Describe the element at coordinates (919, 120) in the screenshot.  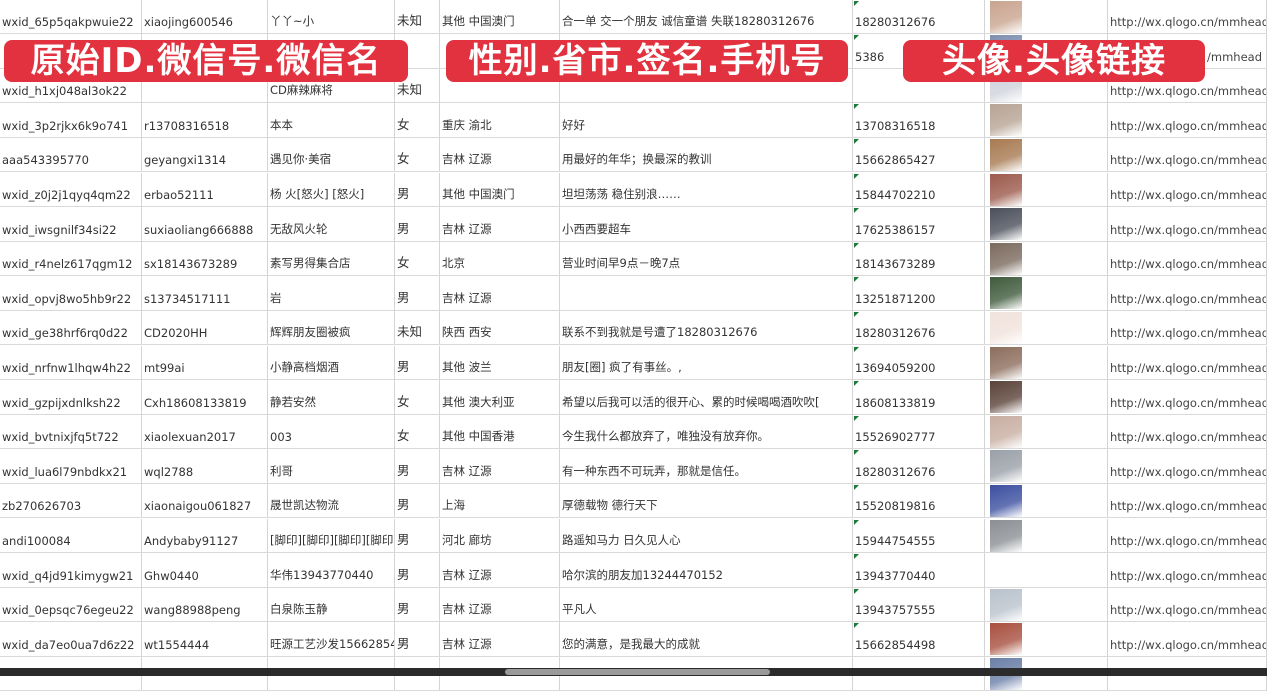
I see `cell-phone: 13708316518` at that location.